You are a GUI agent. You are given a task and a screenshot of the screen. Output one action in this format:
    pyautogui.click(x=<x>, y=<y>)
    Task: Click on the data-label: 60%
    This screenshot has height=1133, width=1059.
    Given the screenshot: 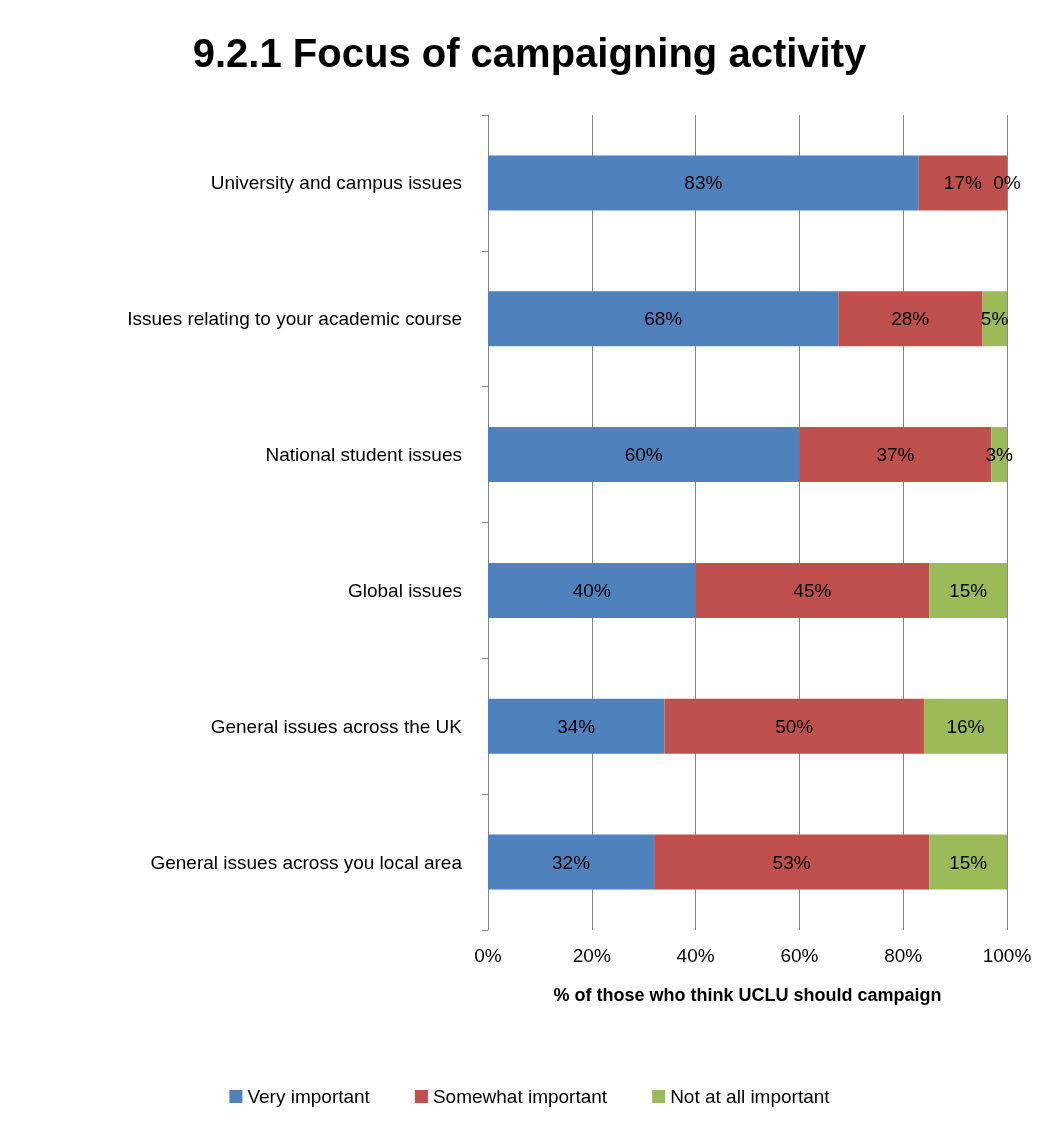 What is the action you would take?
    pyautogui.click(x=643, y=455)
    